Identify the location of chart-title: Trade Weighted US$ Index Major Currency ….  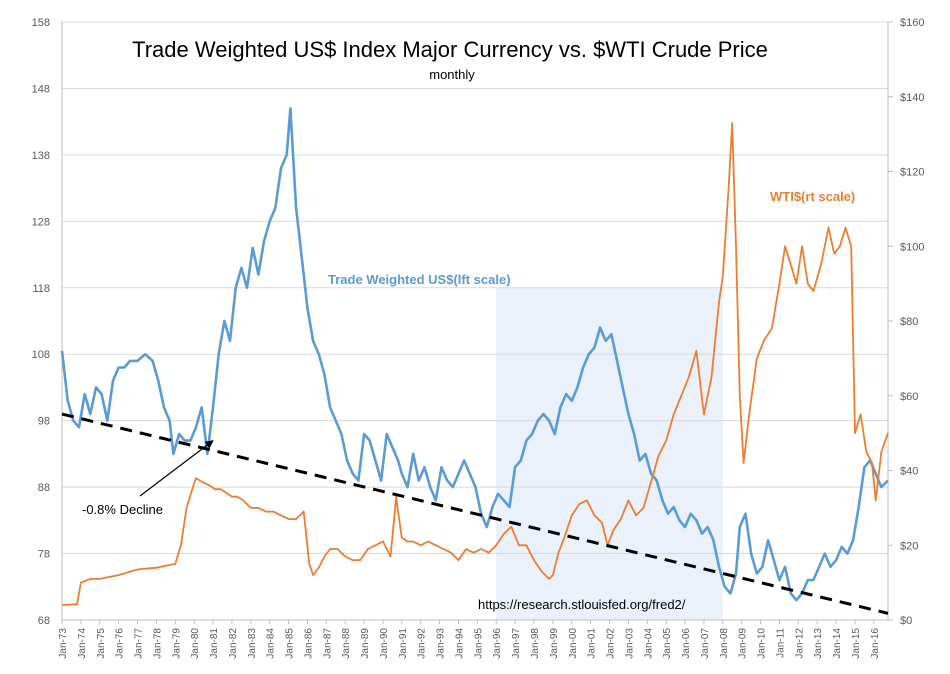
(450, 49).